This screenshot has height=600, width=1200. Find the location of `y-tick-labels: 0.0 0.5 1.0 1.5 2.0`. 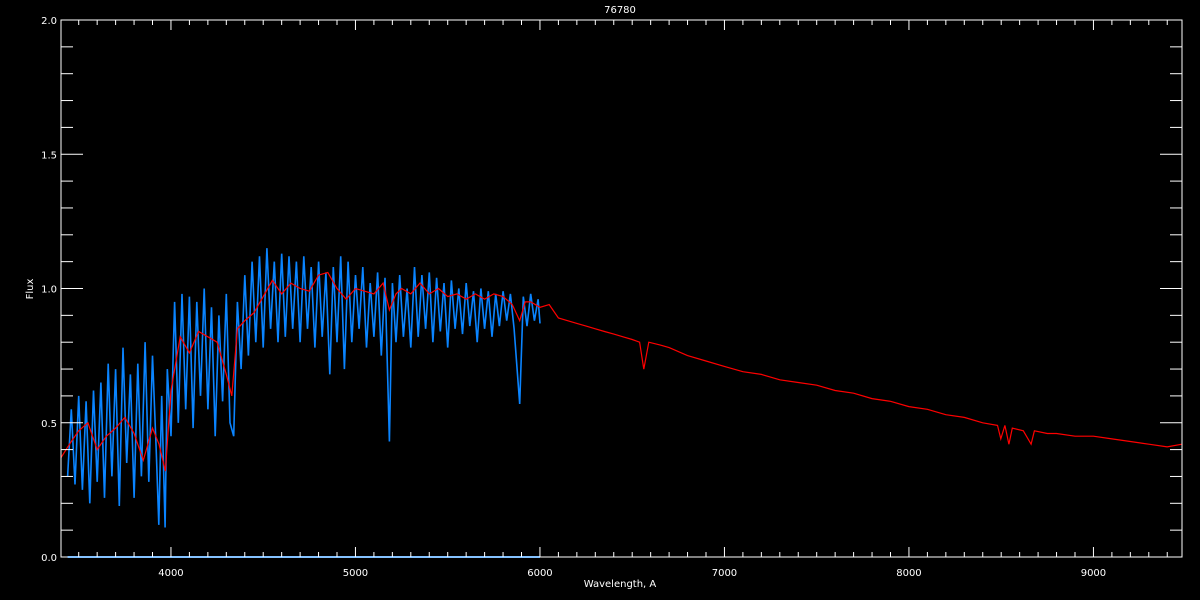

y-tick-labels: 0.0 0.5 1.0 1.5 2.0 is located at coordinates (49, 290).